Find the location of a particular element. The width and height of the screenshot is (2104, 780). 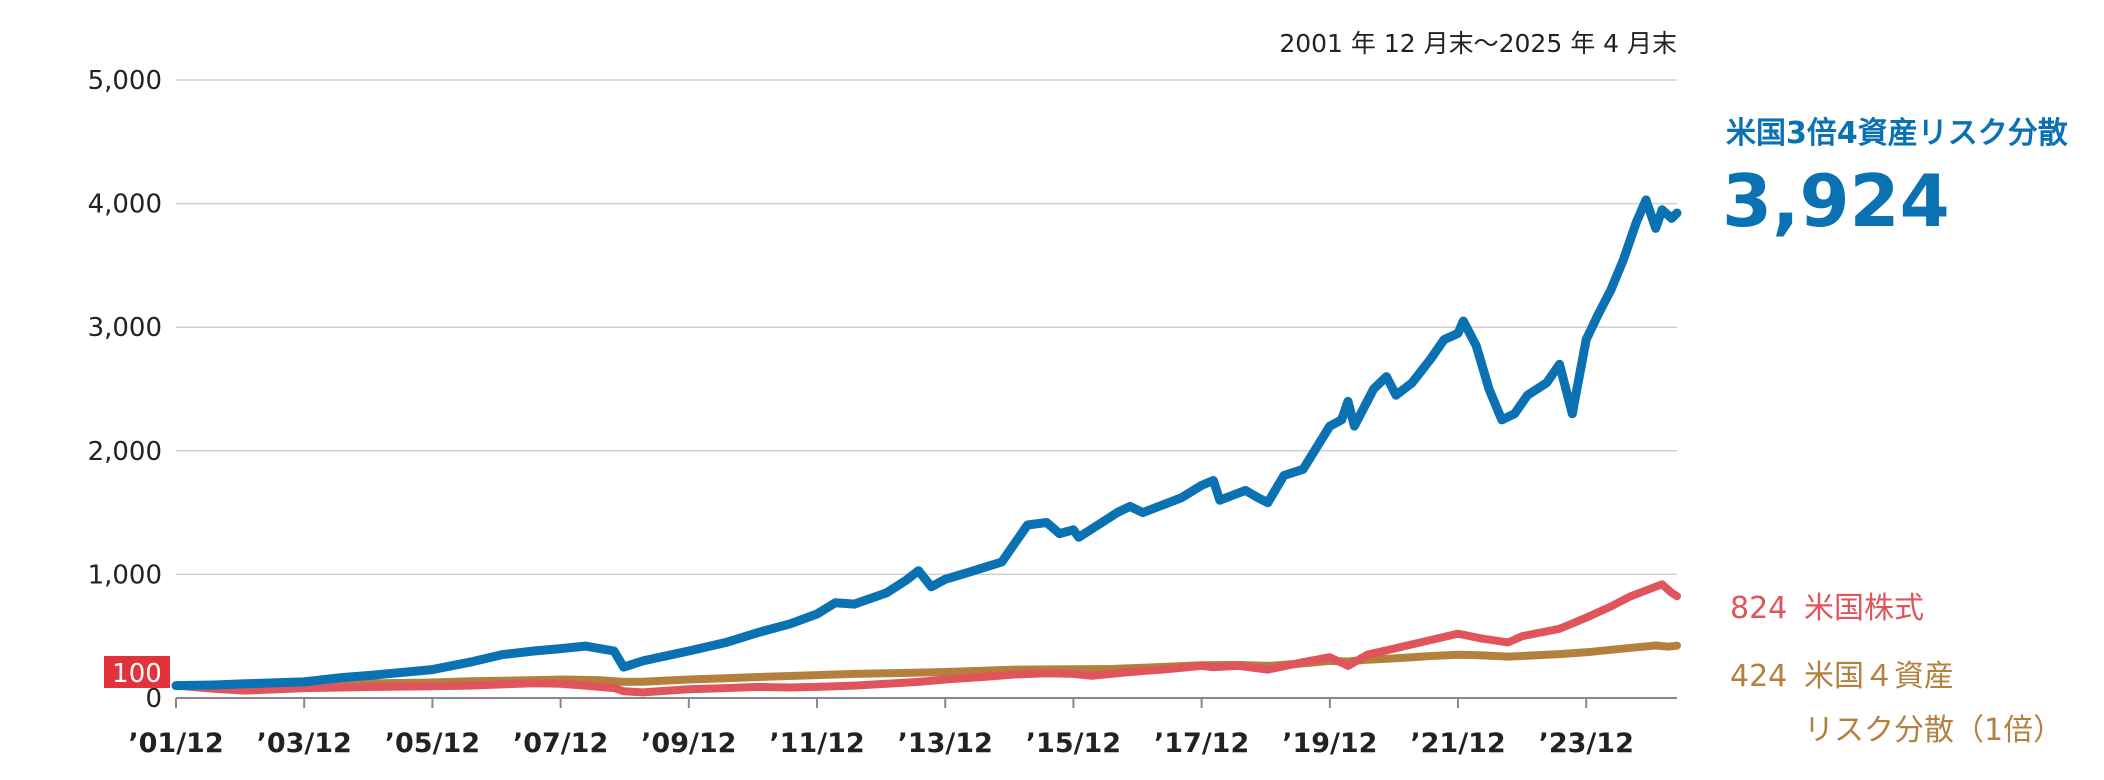

period-label: 2001 年 12 月末～2025 年 4 月末 is located at coordinates (1478, 43).